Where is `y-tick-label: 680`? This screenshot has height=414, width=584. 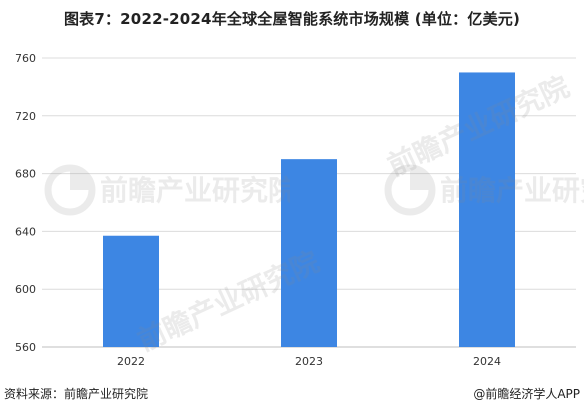 y-tick-label: 680 is located at coordinates (25, 174).